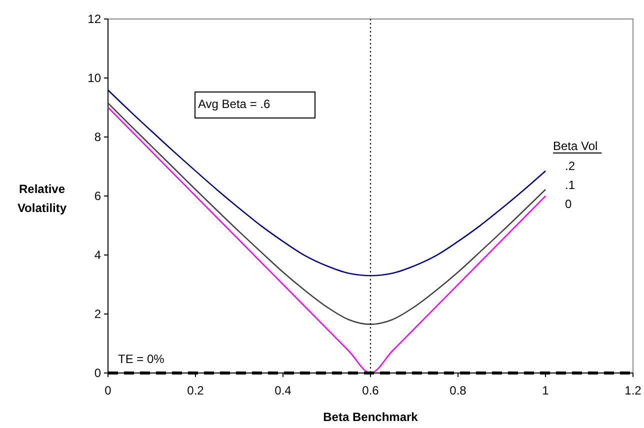 This screenshot has height=428, width=644. What do you see at coordinates (570, 185) in the screenshot?
I see `series-label: .1` at bounding box center [570, 185].